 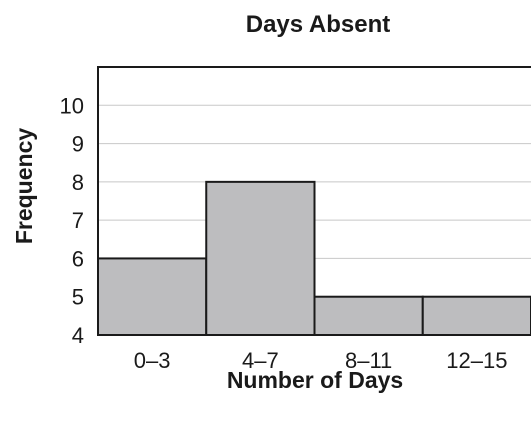 I want to click on x-axis-title: Number of Days, so click(x=315, y=380).